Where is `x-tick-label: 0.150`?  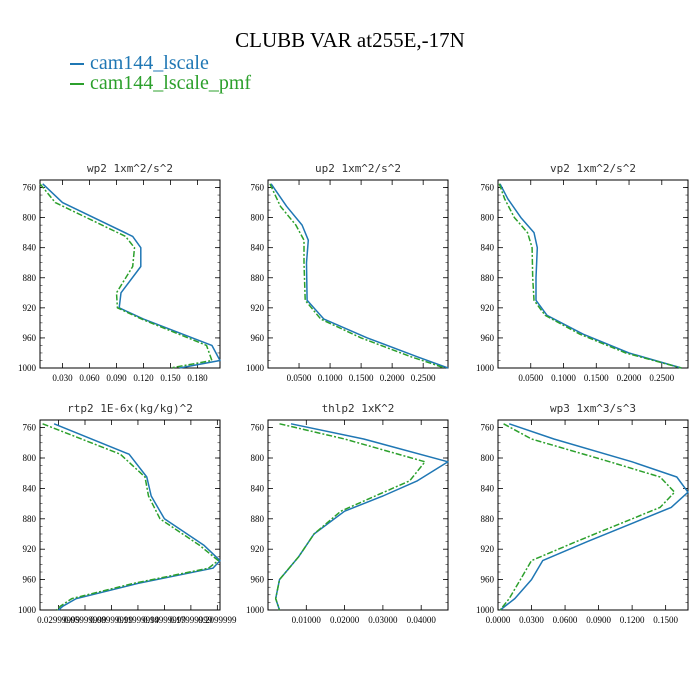 x-tick-label: 0.150 is located at coordinates (170, 378).